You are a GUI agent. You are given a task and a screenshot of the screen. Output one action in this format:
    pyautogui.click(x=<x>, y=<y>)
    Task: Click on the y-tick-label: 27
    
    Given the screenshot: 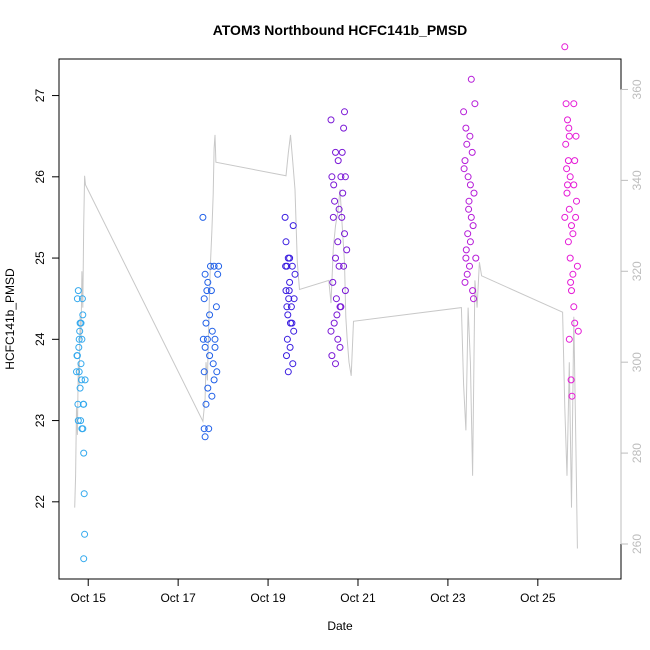 What is the action you would take?
    pyautogui.click(x=40, y=96)
    